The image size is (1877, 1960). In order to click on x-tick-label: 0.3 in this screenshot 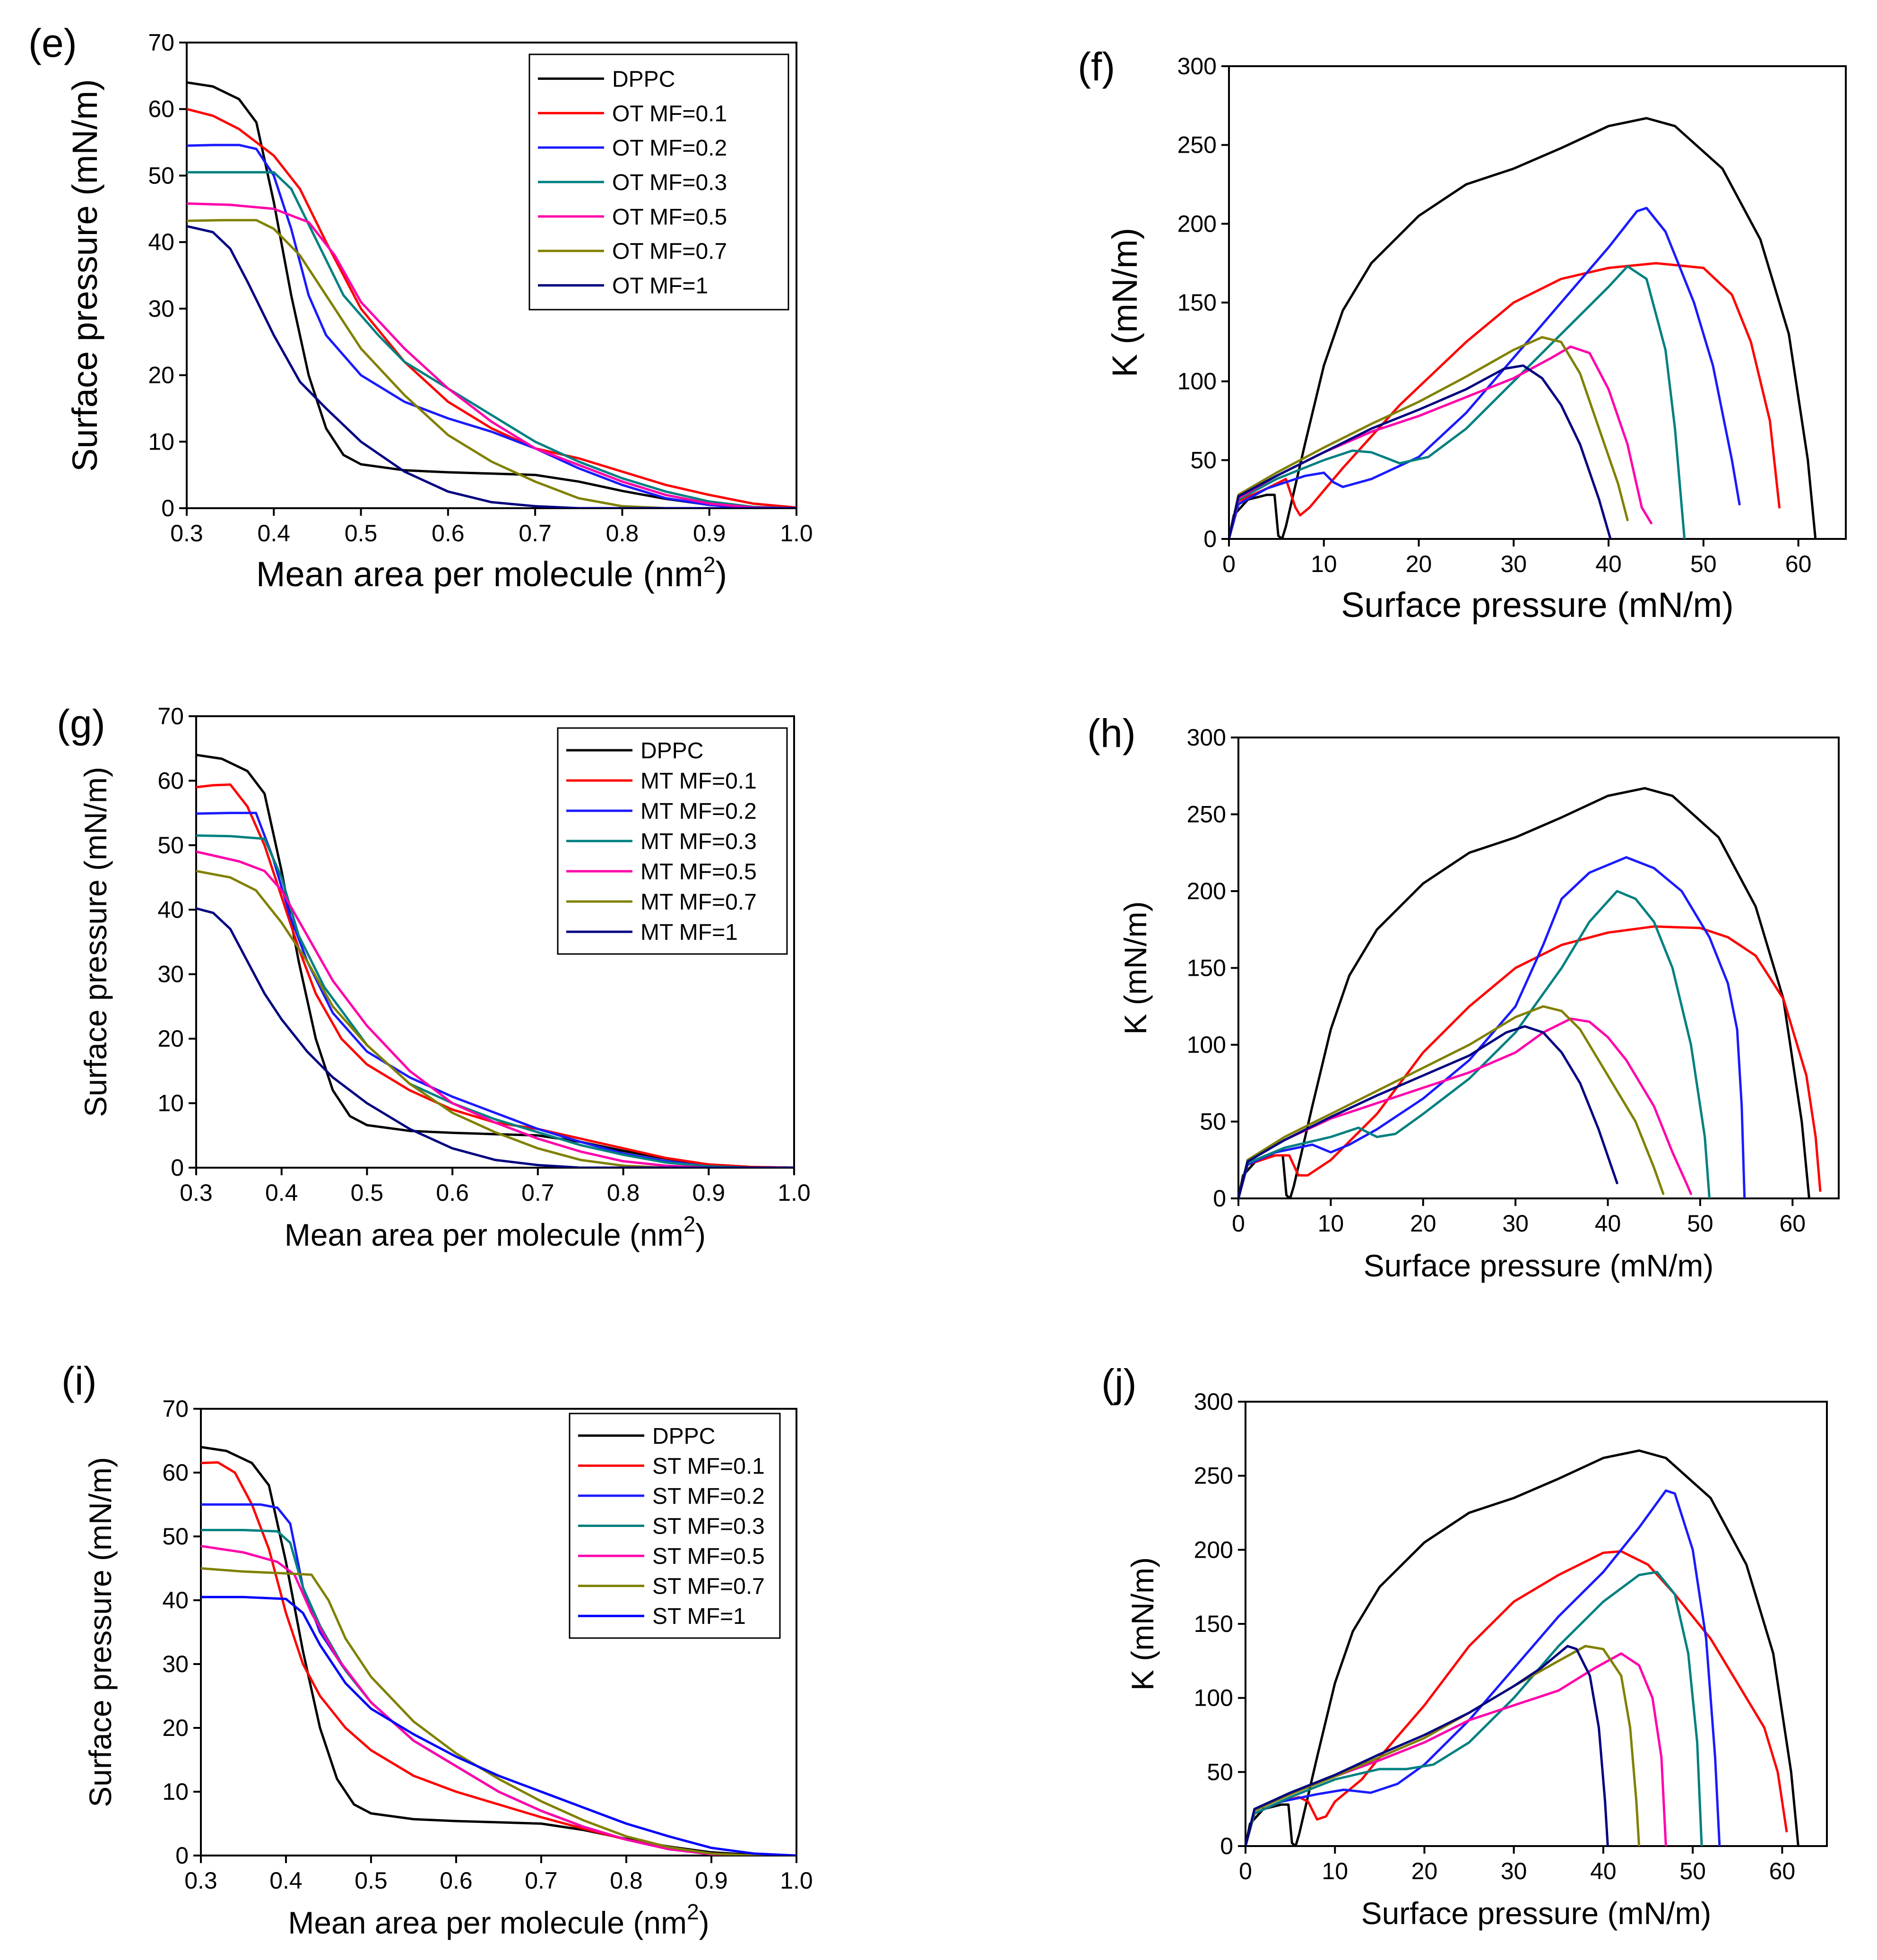, I will do `click(196, 1192)`.